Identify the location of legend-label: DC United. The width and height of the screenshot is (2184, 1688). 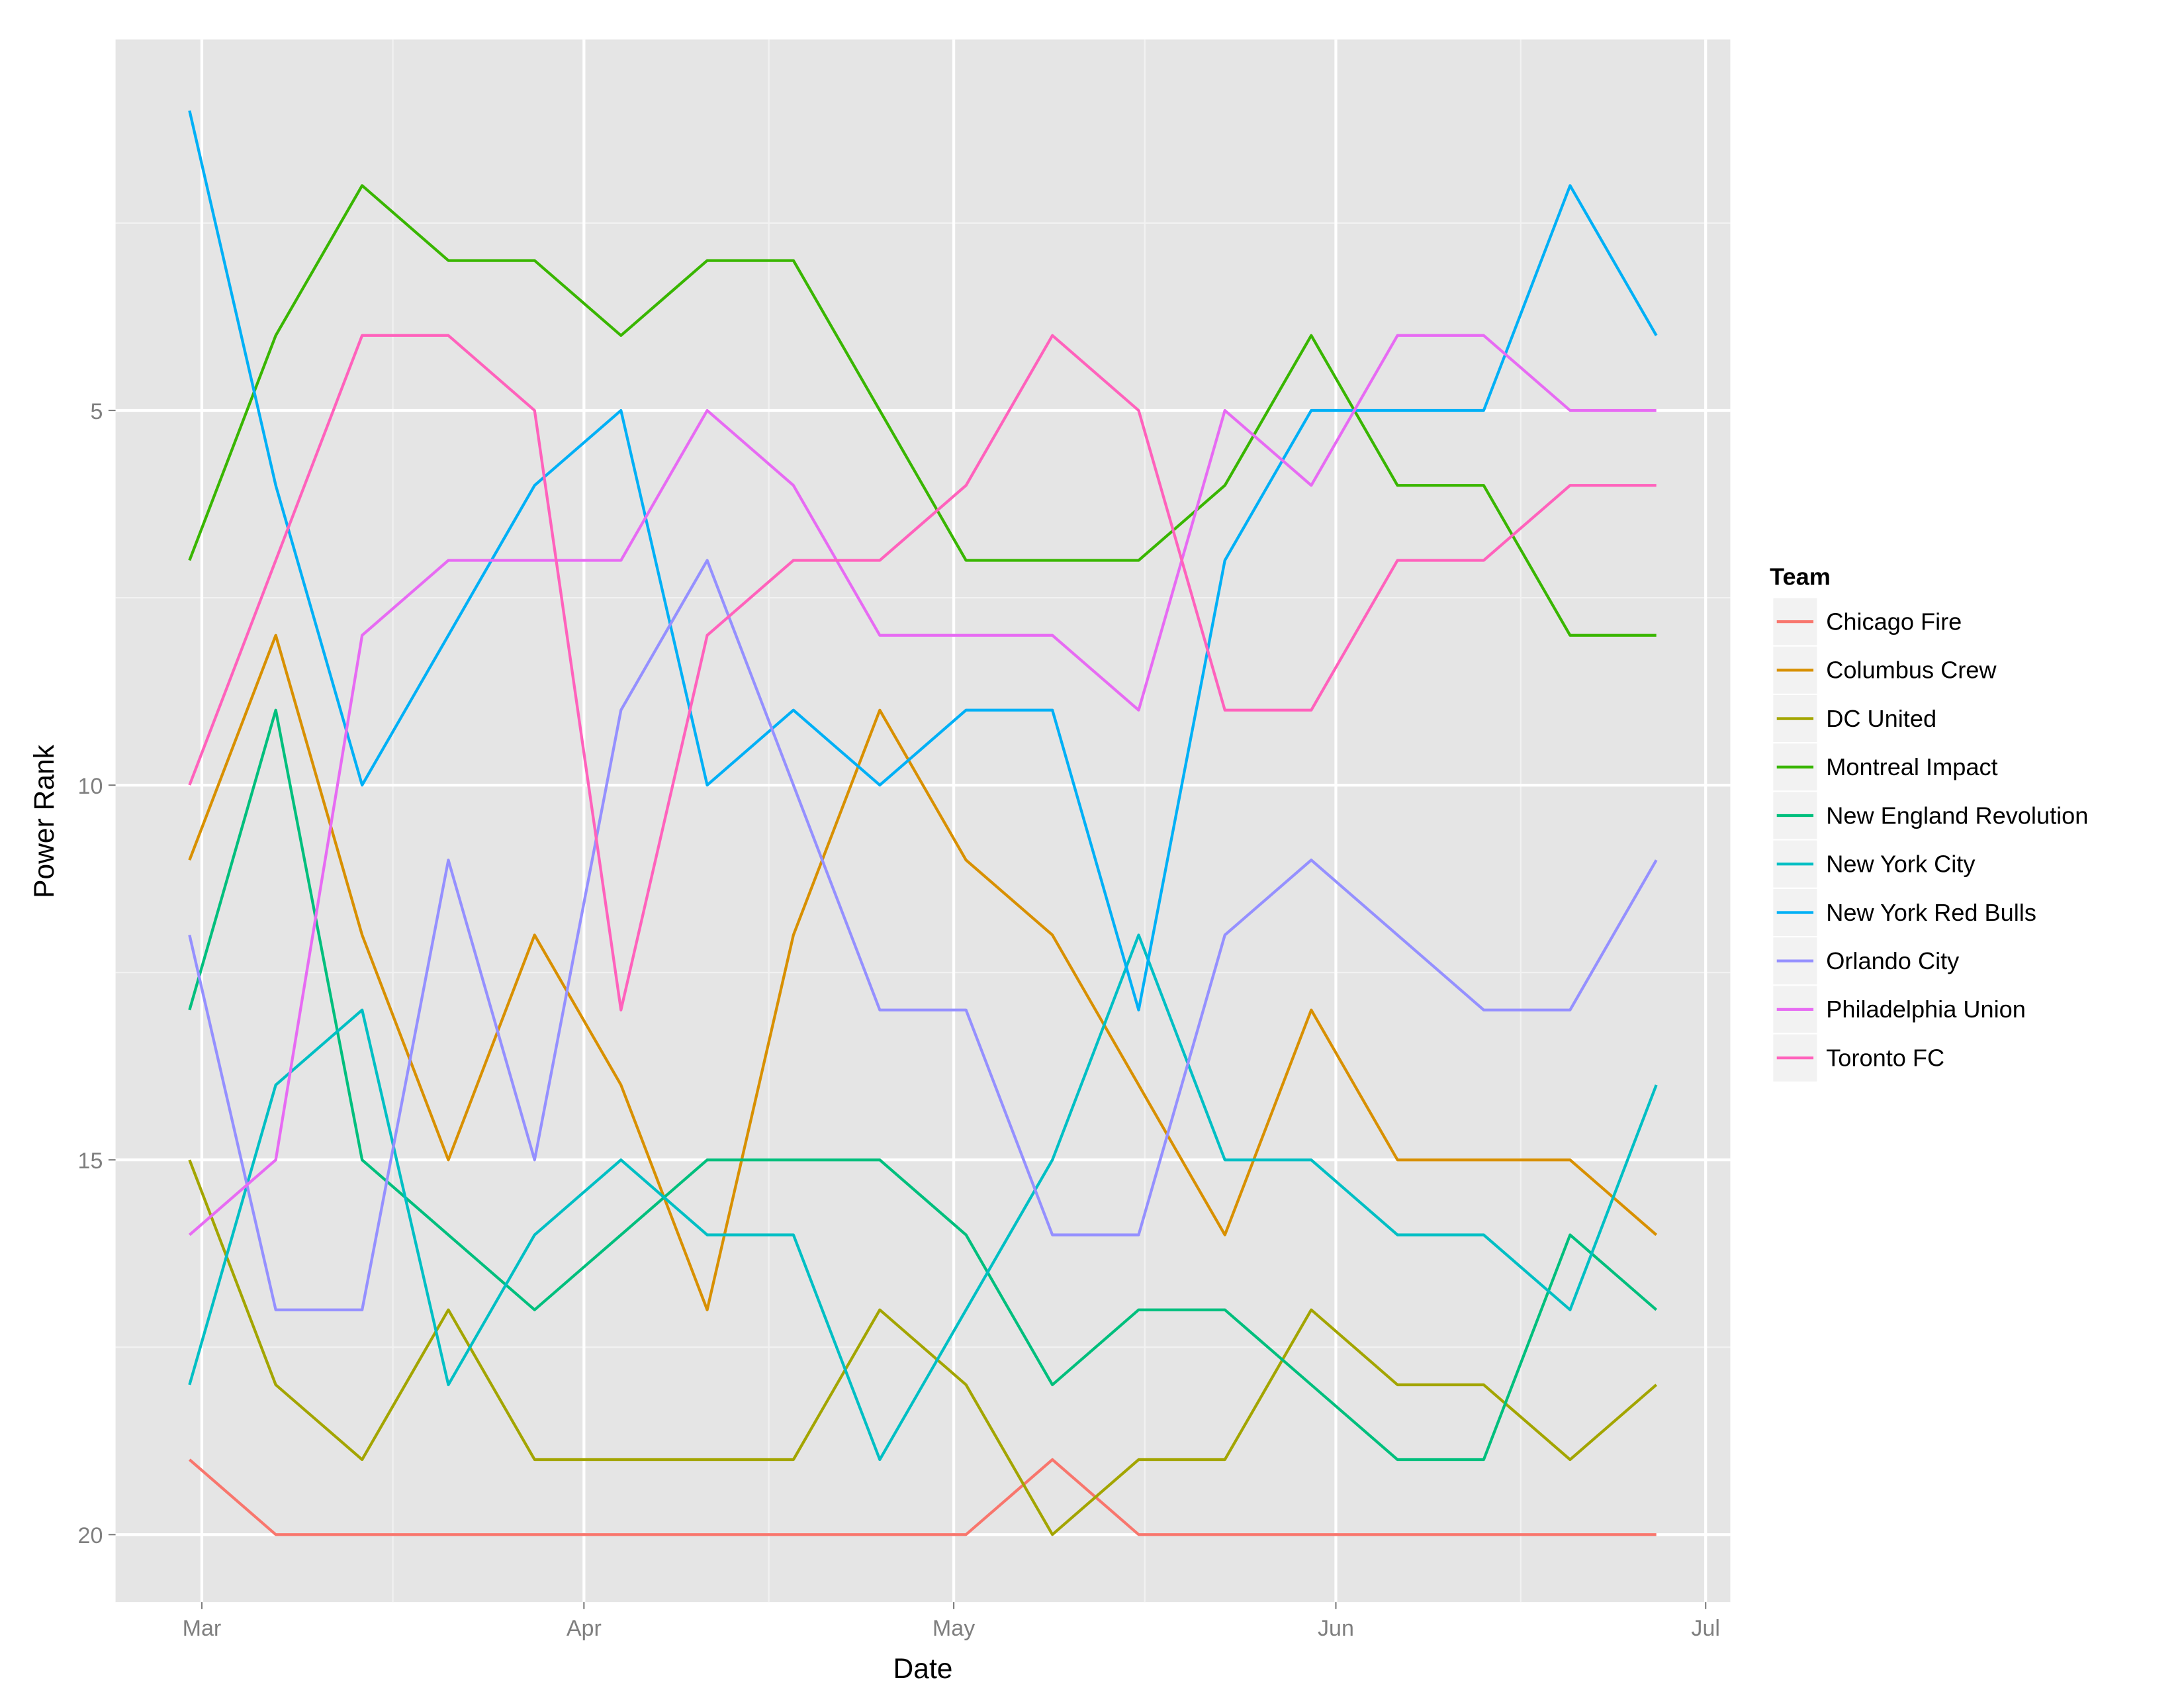
(1881, 718).